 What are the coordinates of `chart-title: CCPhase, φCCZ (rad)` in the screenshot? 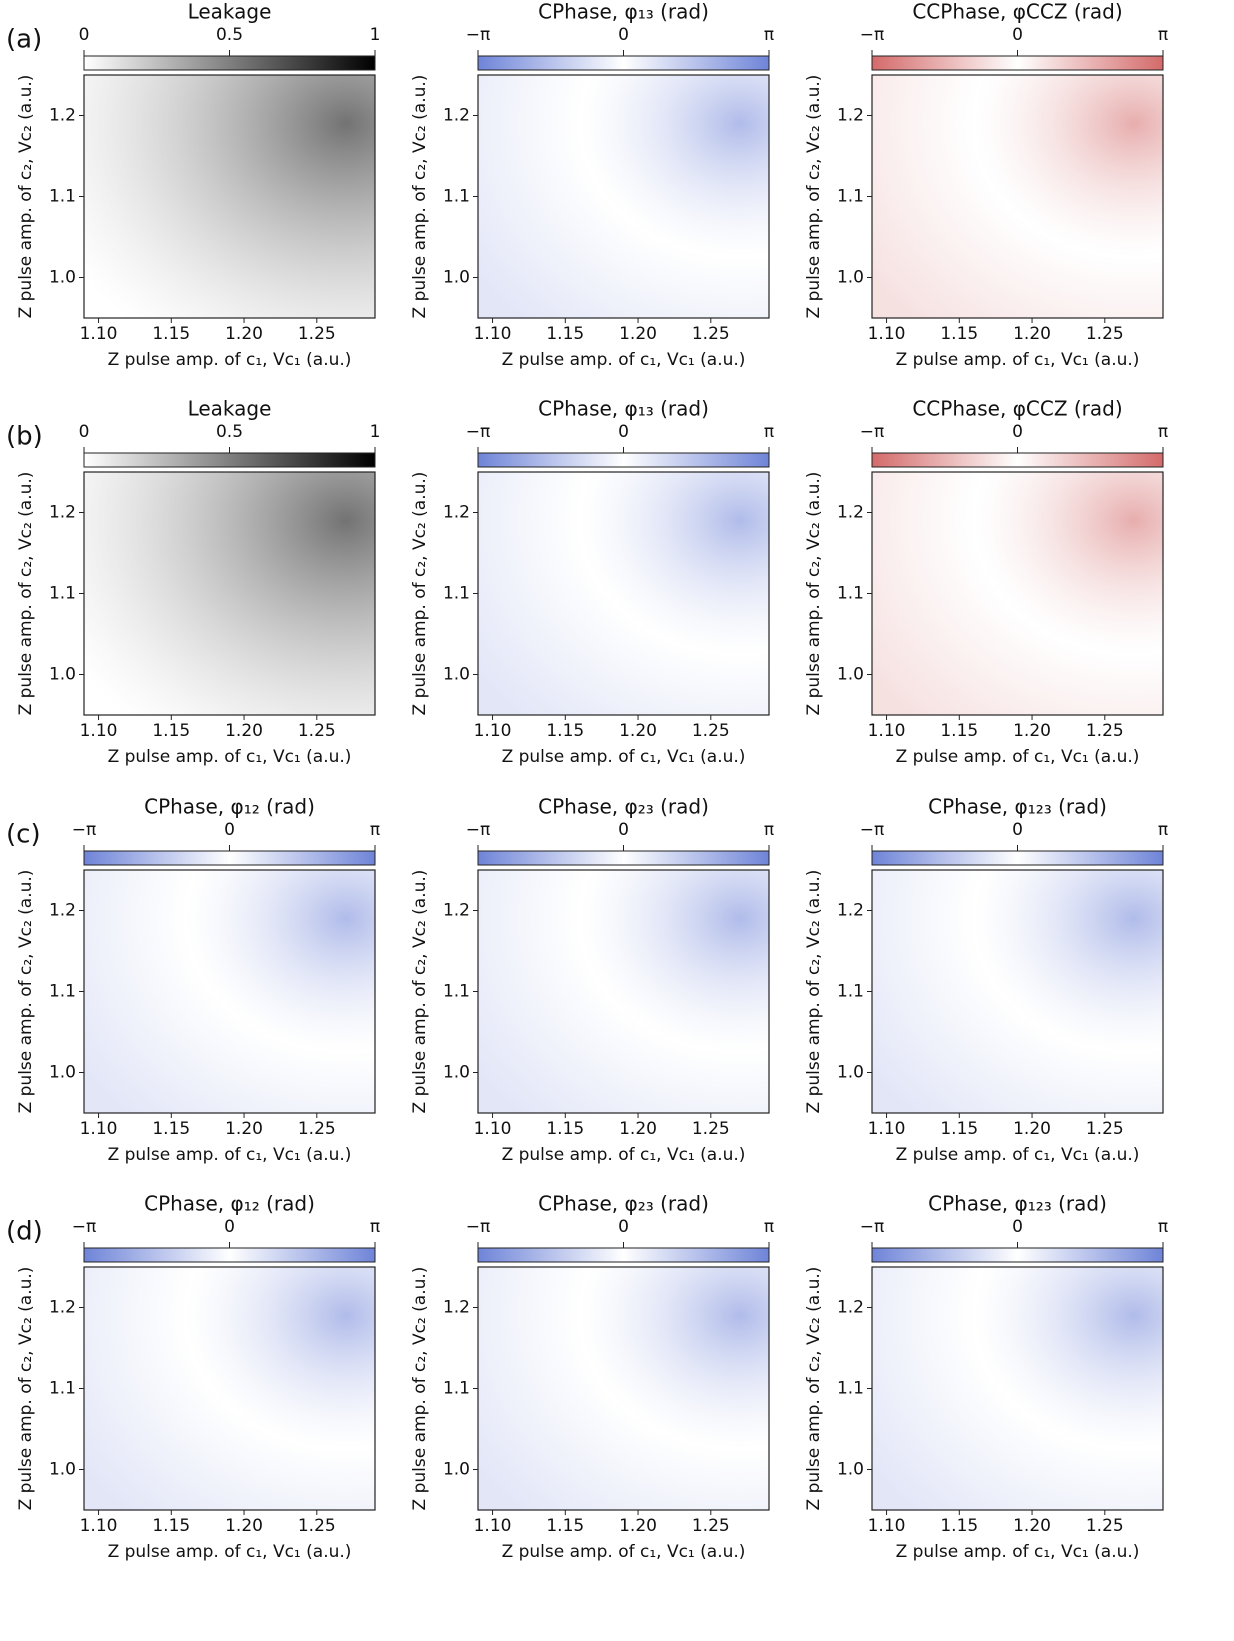 It's located at (1017, 409).